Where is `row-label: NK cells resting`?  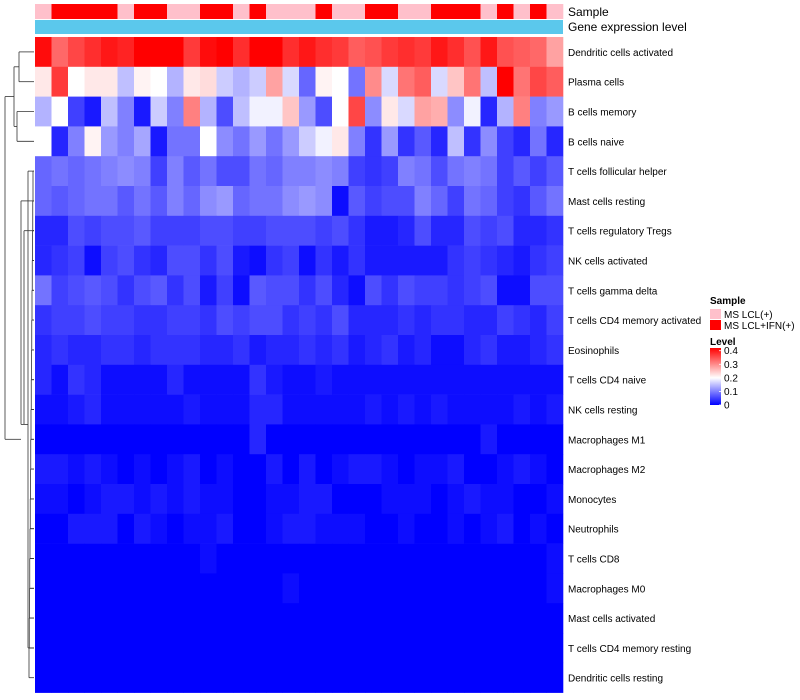 row-label: NK cells resting is located at coordinates (602, 411).